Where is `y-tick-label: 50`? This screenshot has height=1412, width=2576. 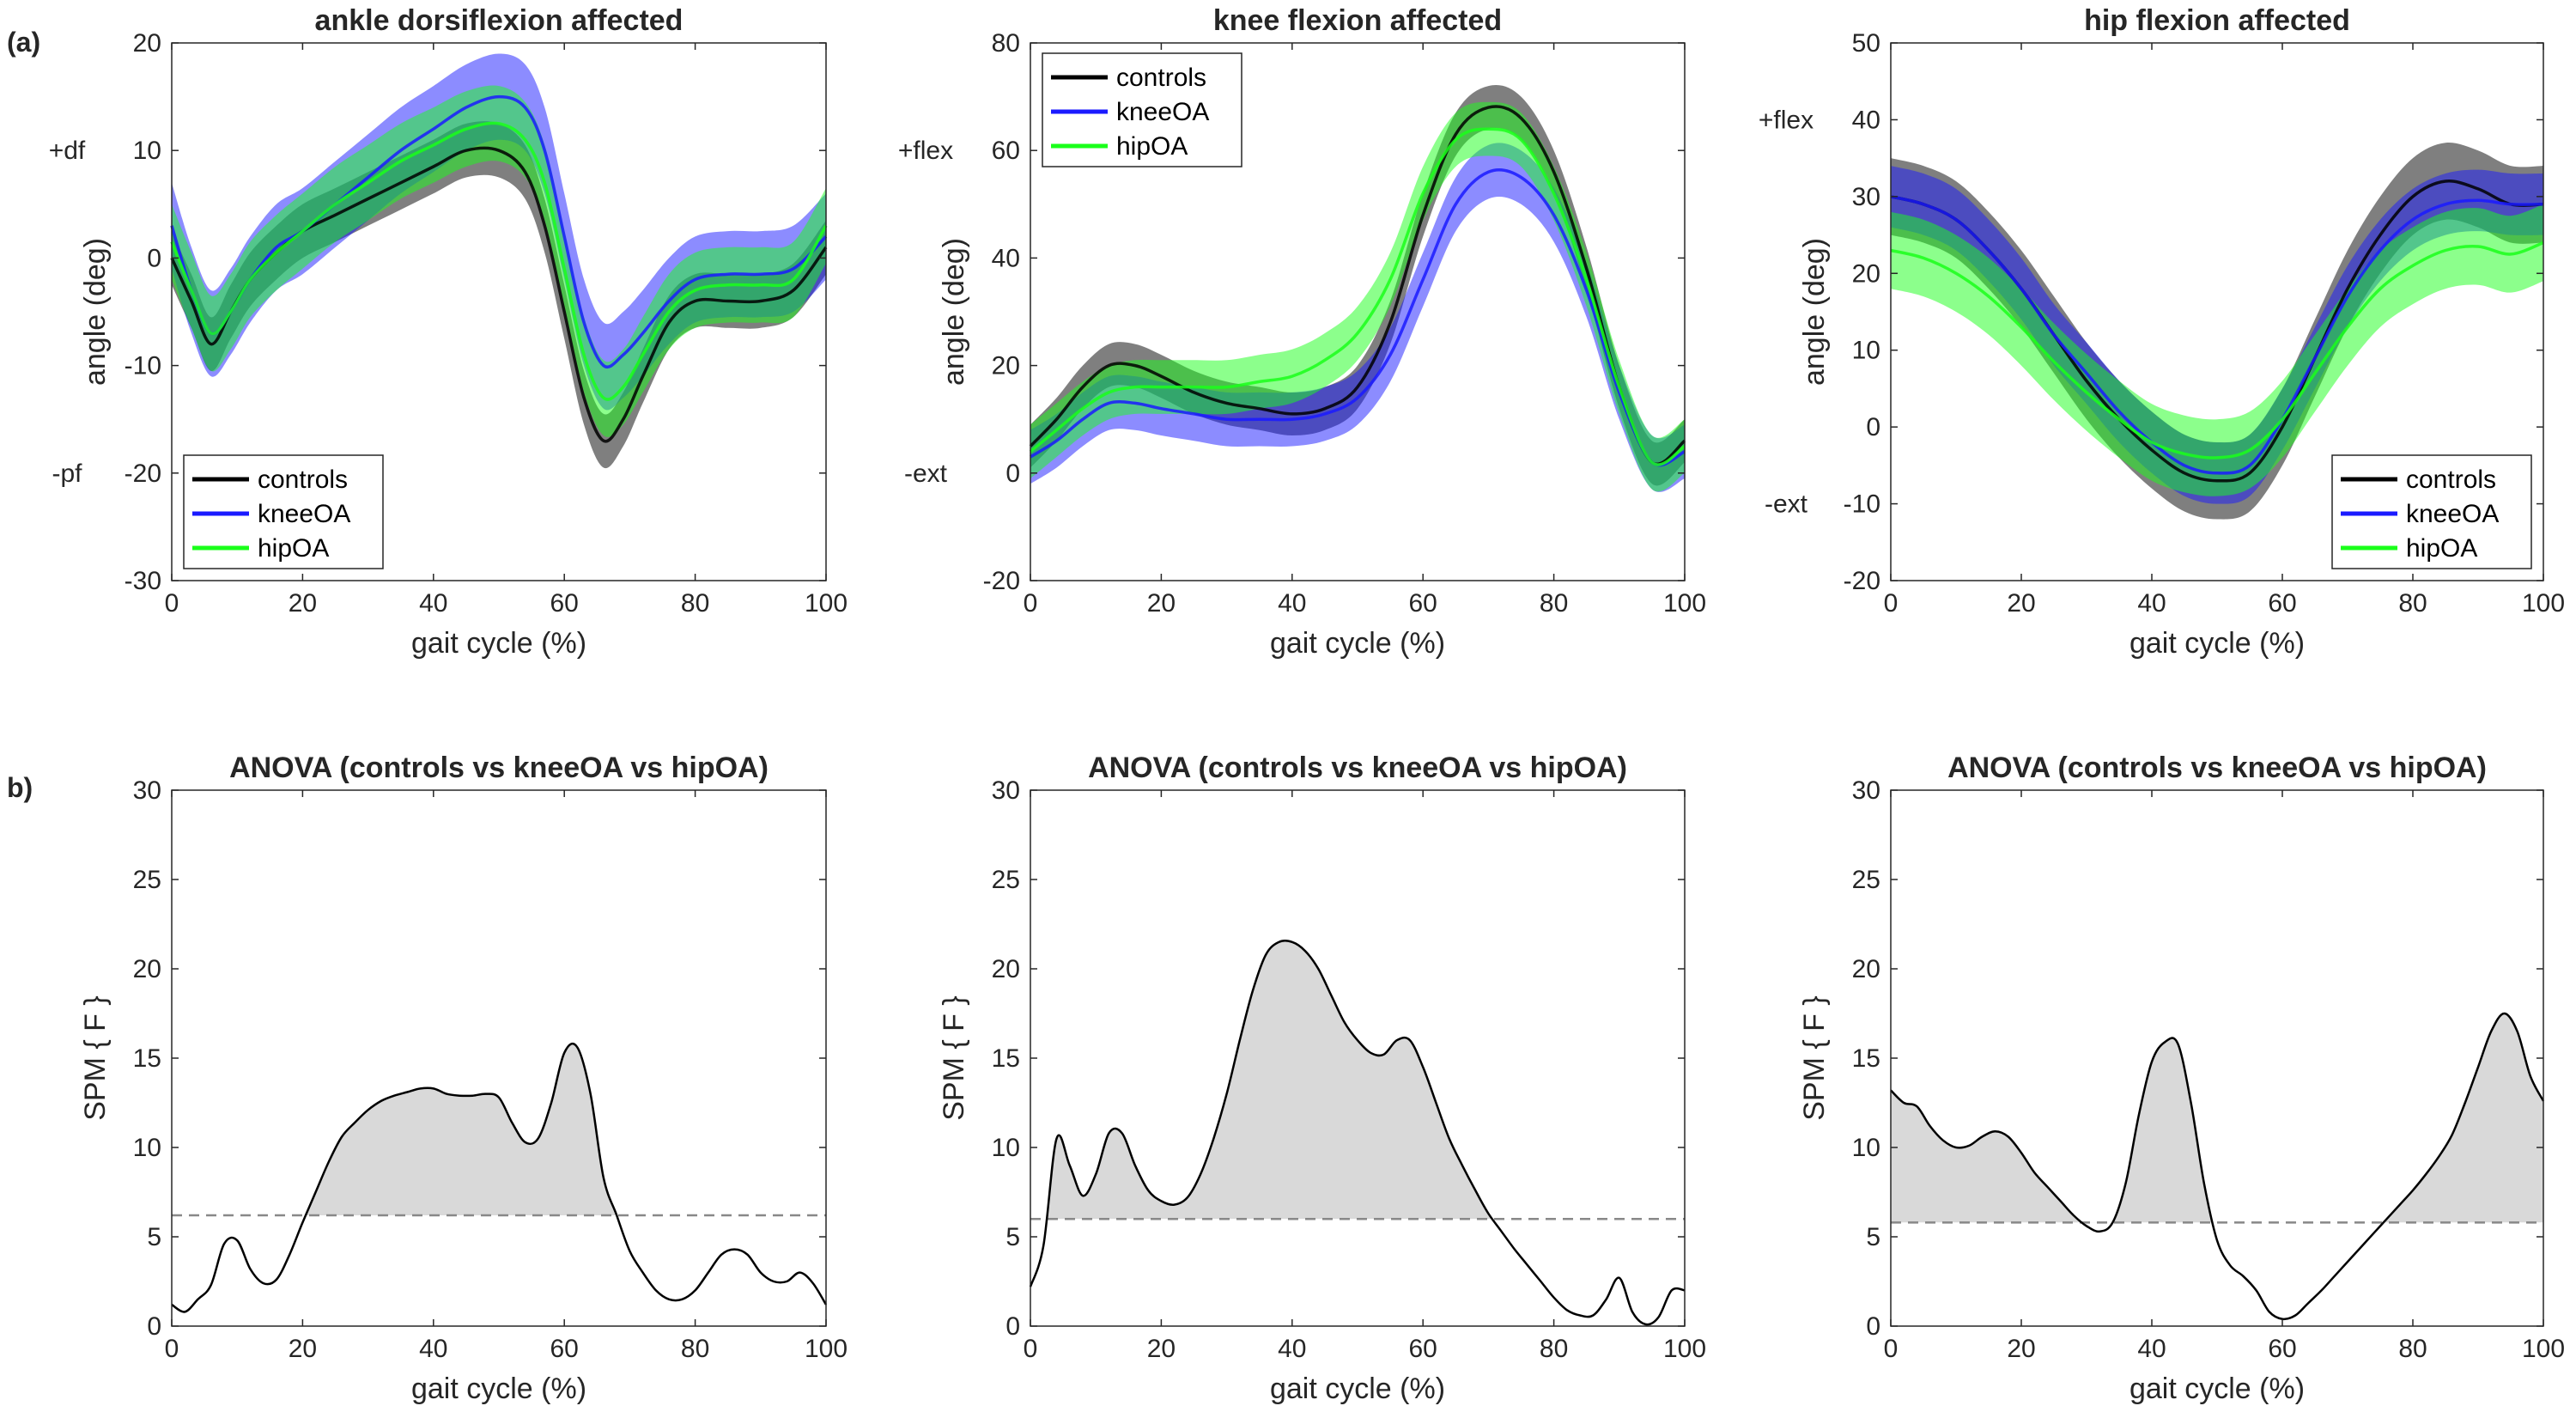 y-tick-label: 50 is located at coordinates (1866, 43).